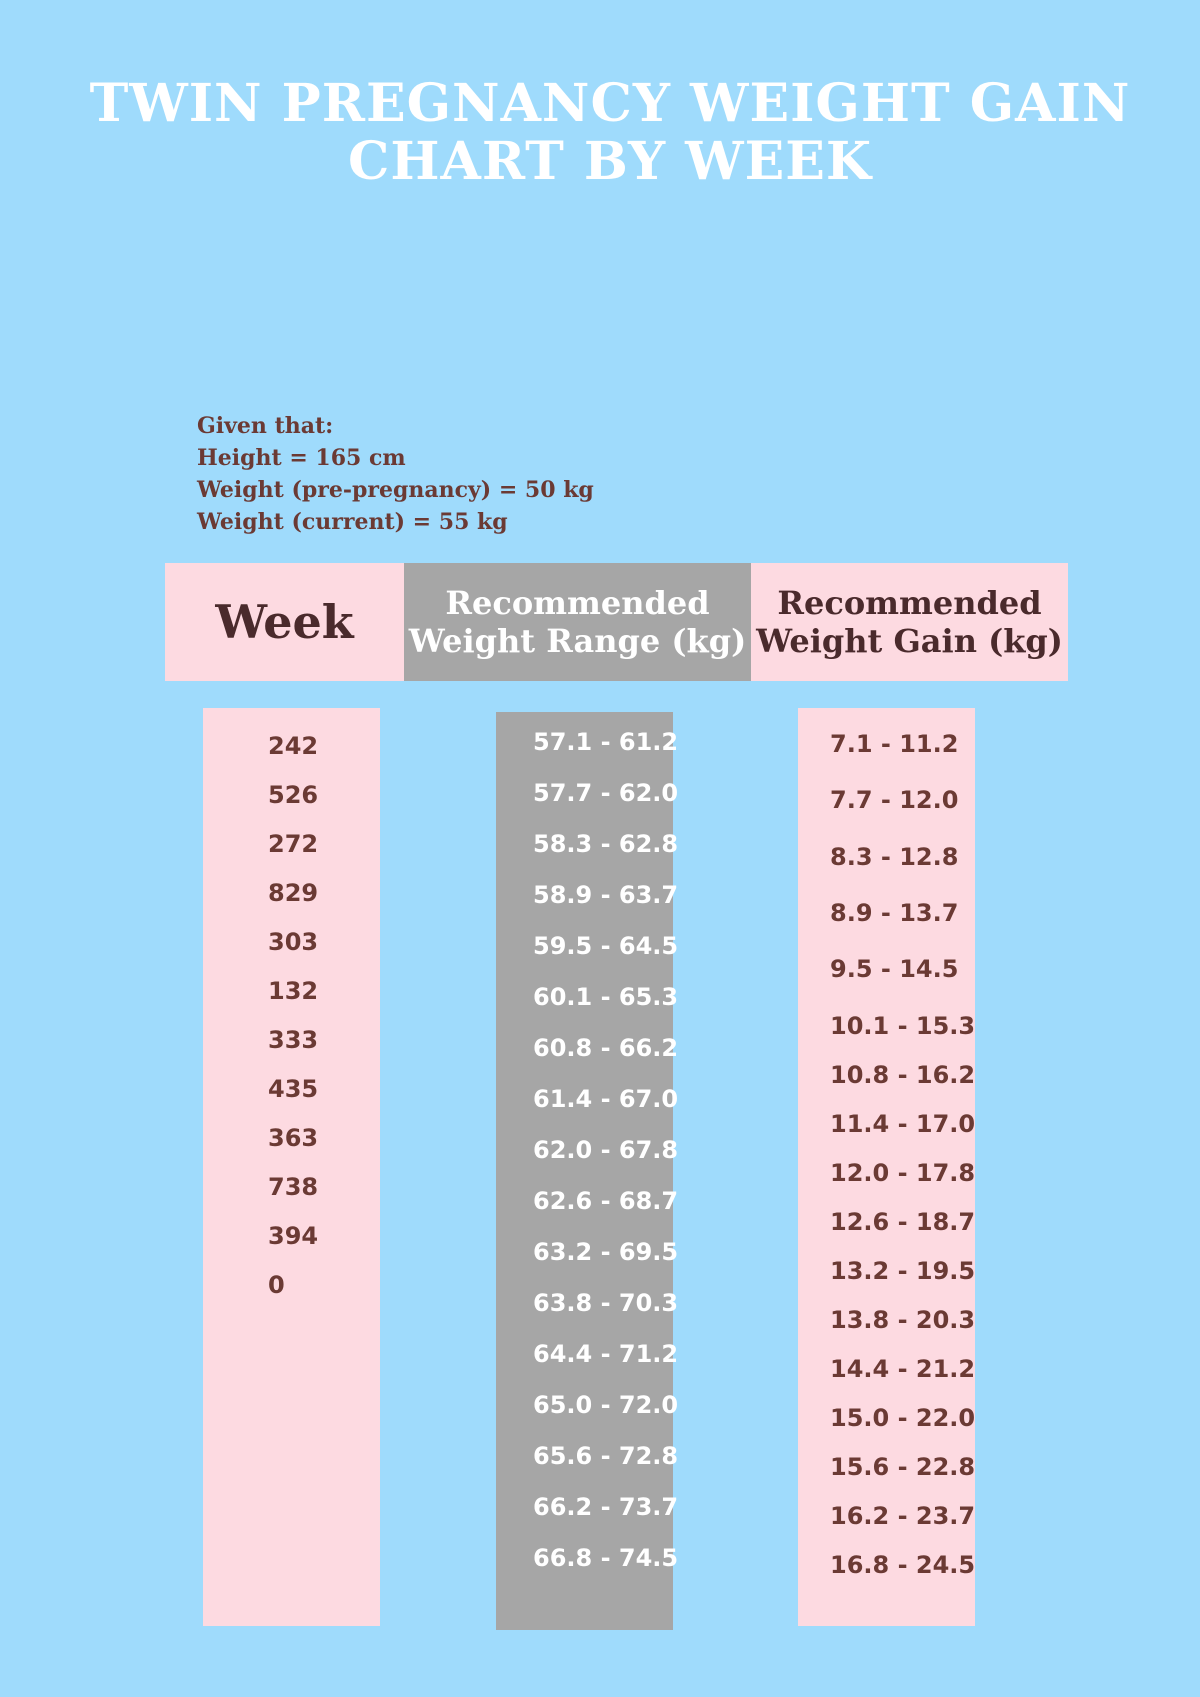 The height and width of the screenshot is (1697, 1200). Describe the element at coordinates (894, 800) in the screenshot. I see `weight-gain-cell: 7.7 - 12.0` at that location.